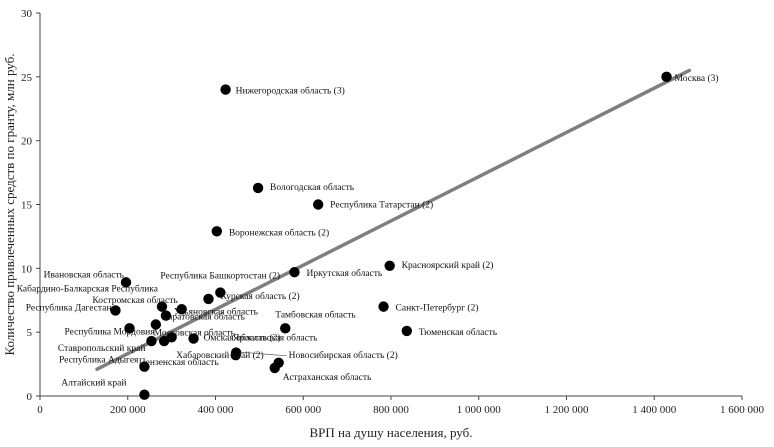  Describe the element at coordinates (697, 78) in the screenshot. I see `point-label: Москва (3)` at that location.